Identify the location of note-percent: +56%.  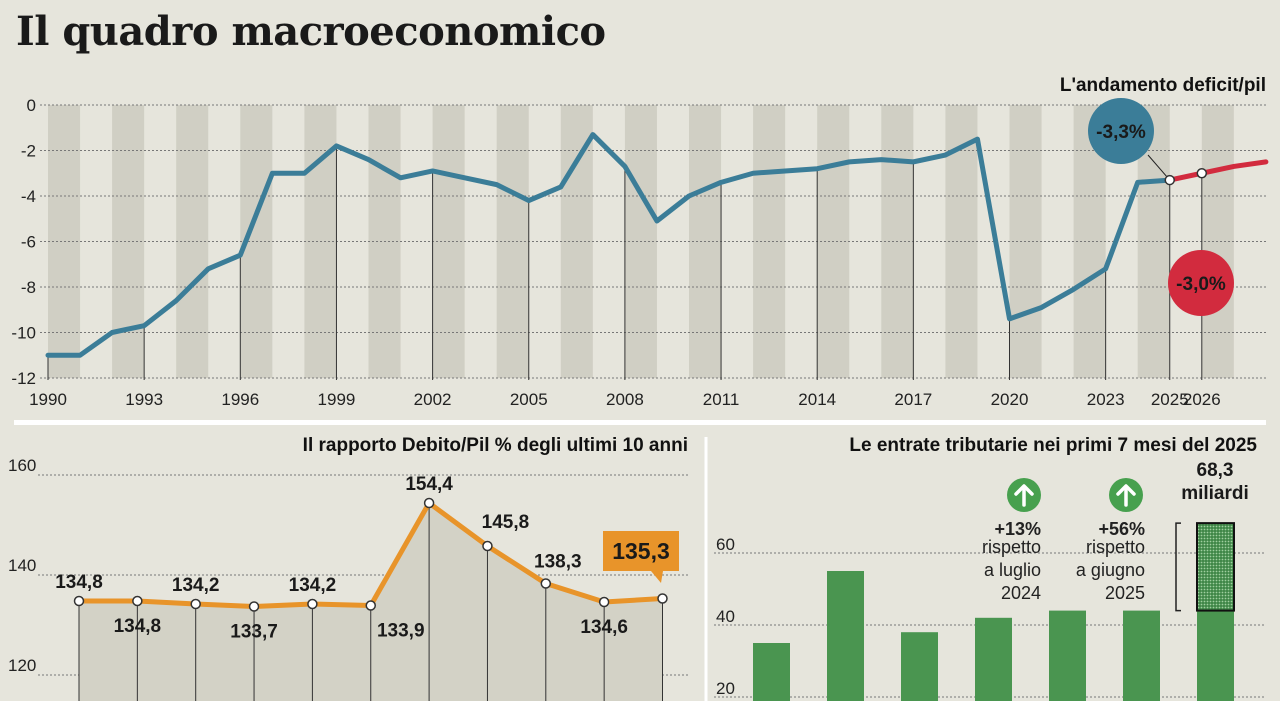
(1121, 529).